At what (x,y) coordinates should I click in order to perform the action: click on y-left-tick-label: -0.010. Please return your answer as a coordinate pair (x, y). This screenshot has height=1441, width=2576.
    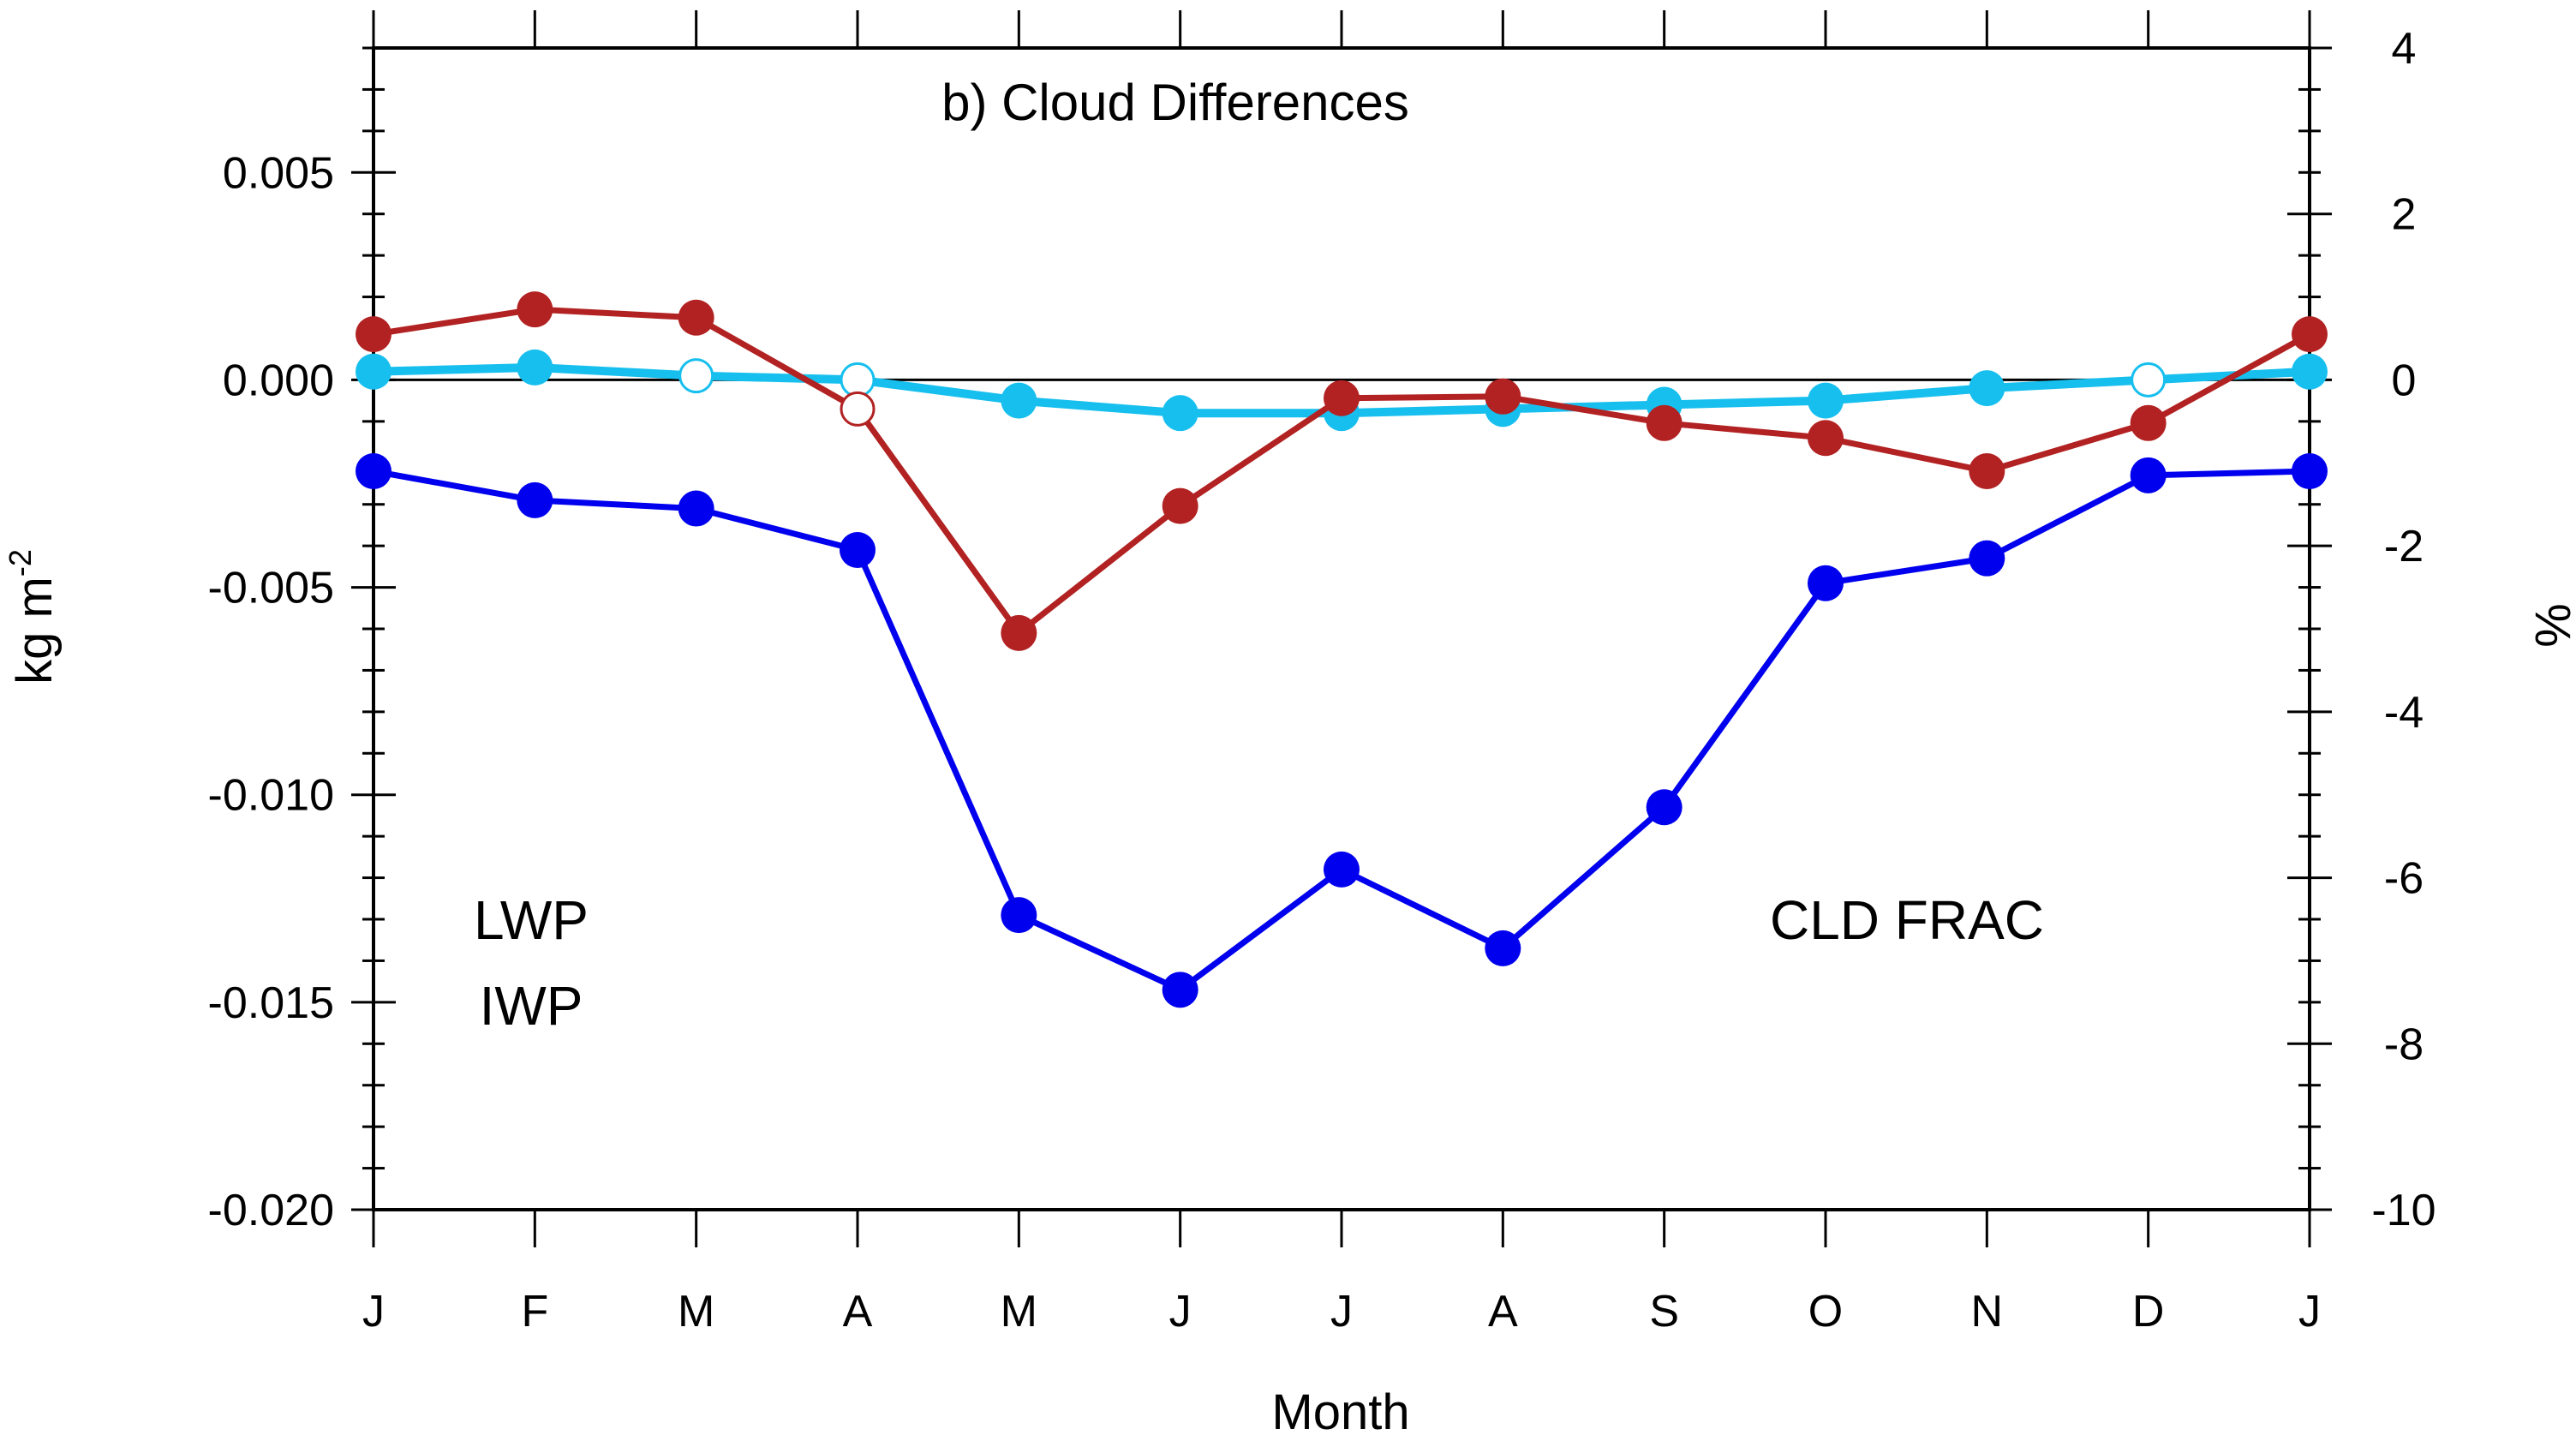
    Looking at the image, I should click on (271, 796).